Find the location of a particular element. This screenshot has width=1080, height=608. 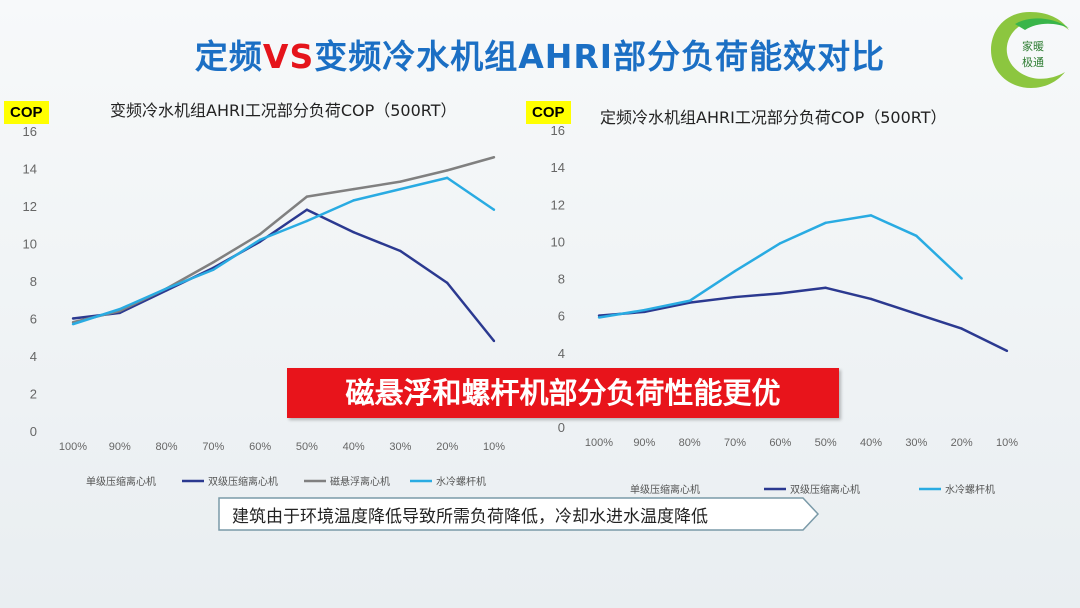

chart2-xtick-label: 80% is located at coordinates (690, 443).